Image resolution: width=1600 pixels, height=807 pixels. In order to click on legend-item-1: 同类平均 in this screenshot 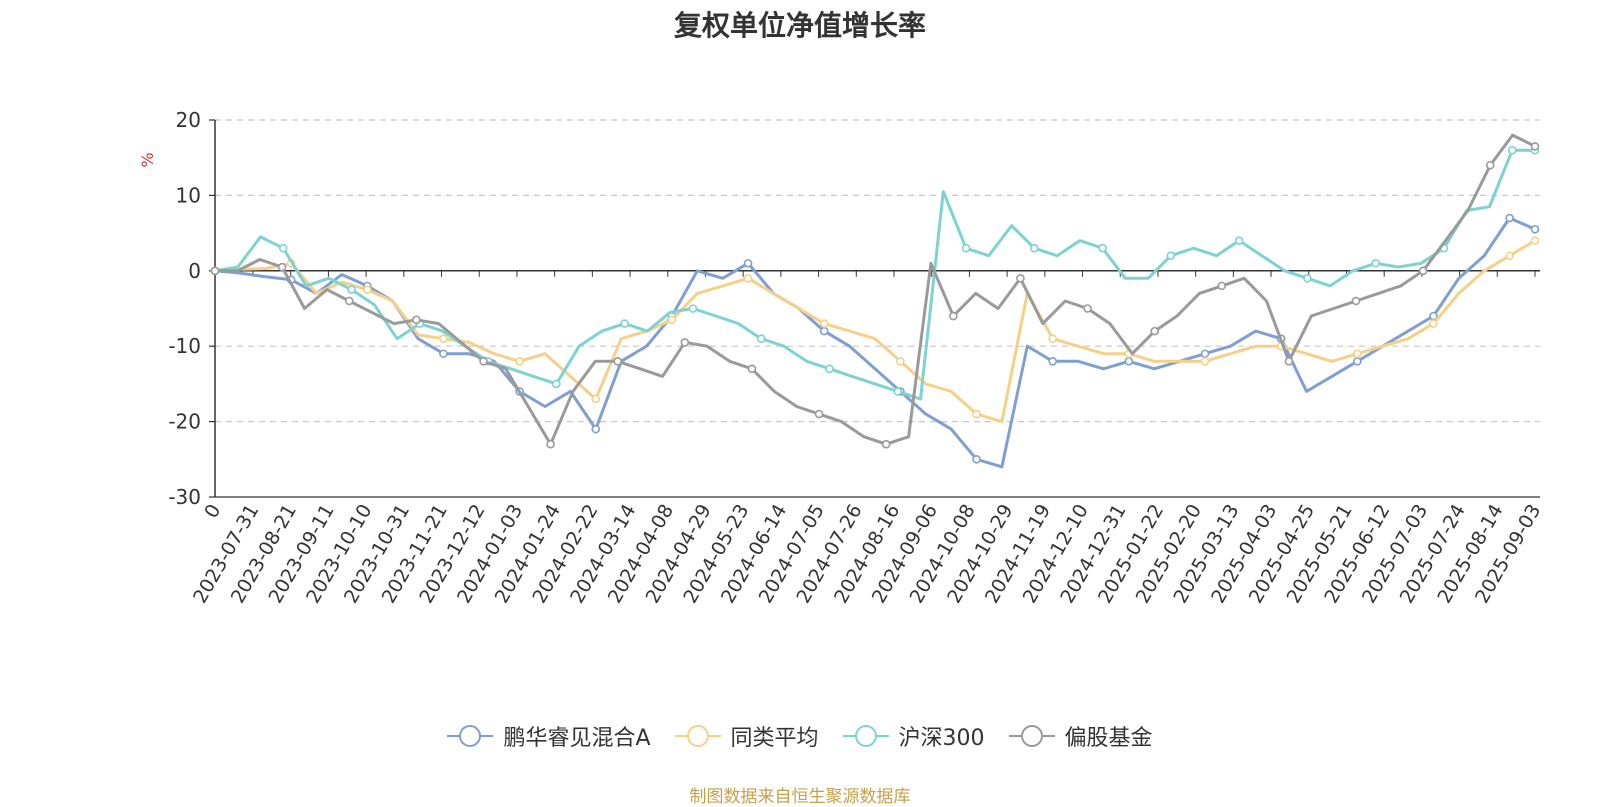, I will do `click(746, 736)`.